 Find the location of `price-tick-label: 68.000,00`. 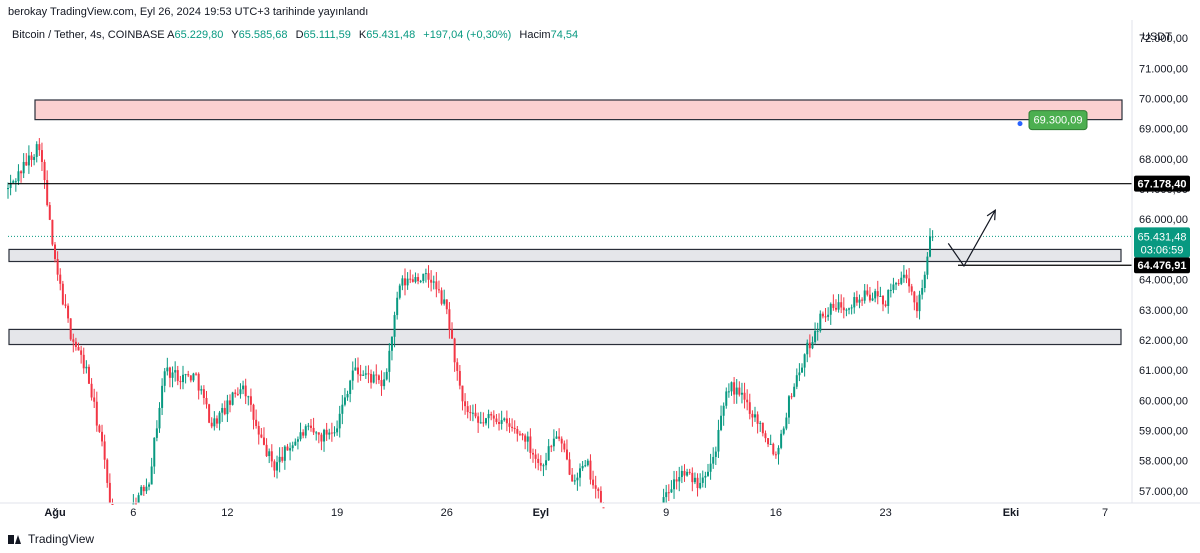

price-tick-label: 68.000,00 is located at coordinates (1163, 160).